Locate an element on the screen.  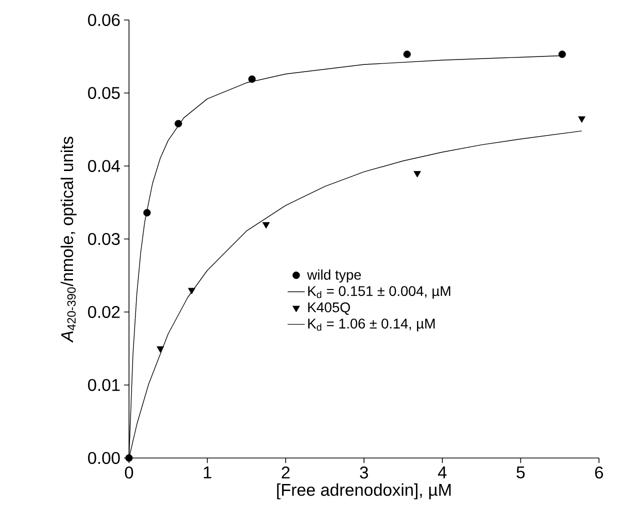
x-tick-label: 3 is located at coordinates (364, 472).